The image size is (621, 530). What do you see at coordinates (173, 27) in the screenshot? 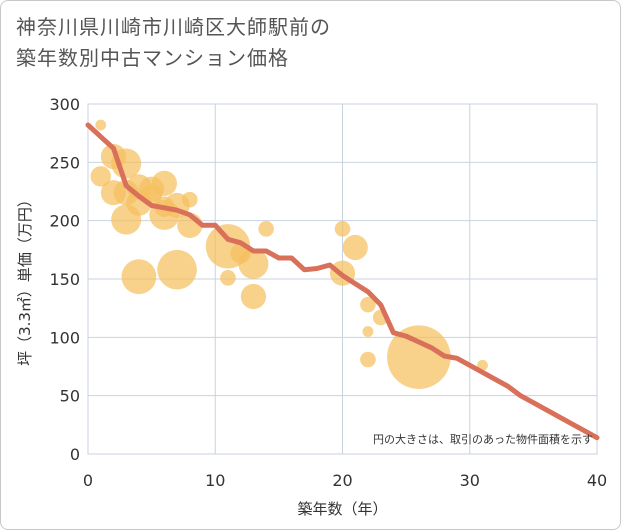
I see `chart-title-line-1: 神奈川県川崎市川崎区大師駅前の` at bounding box center [173, 27].